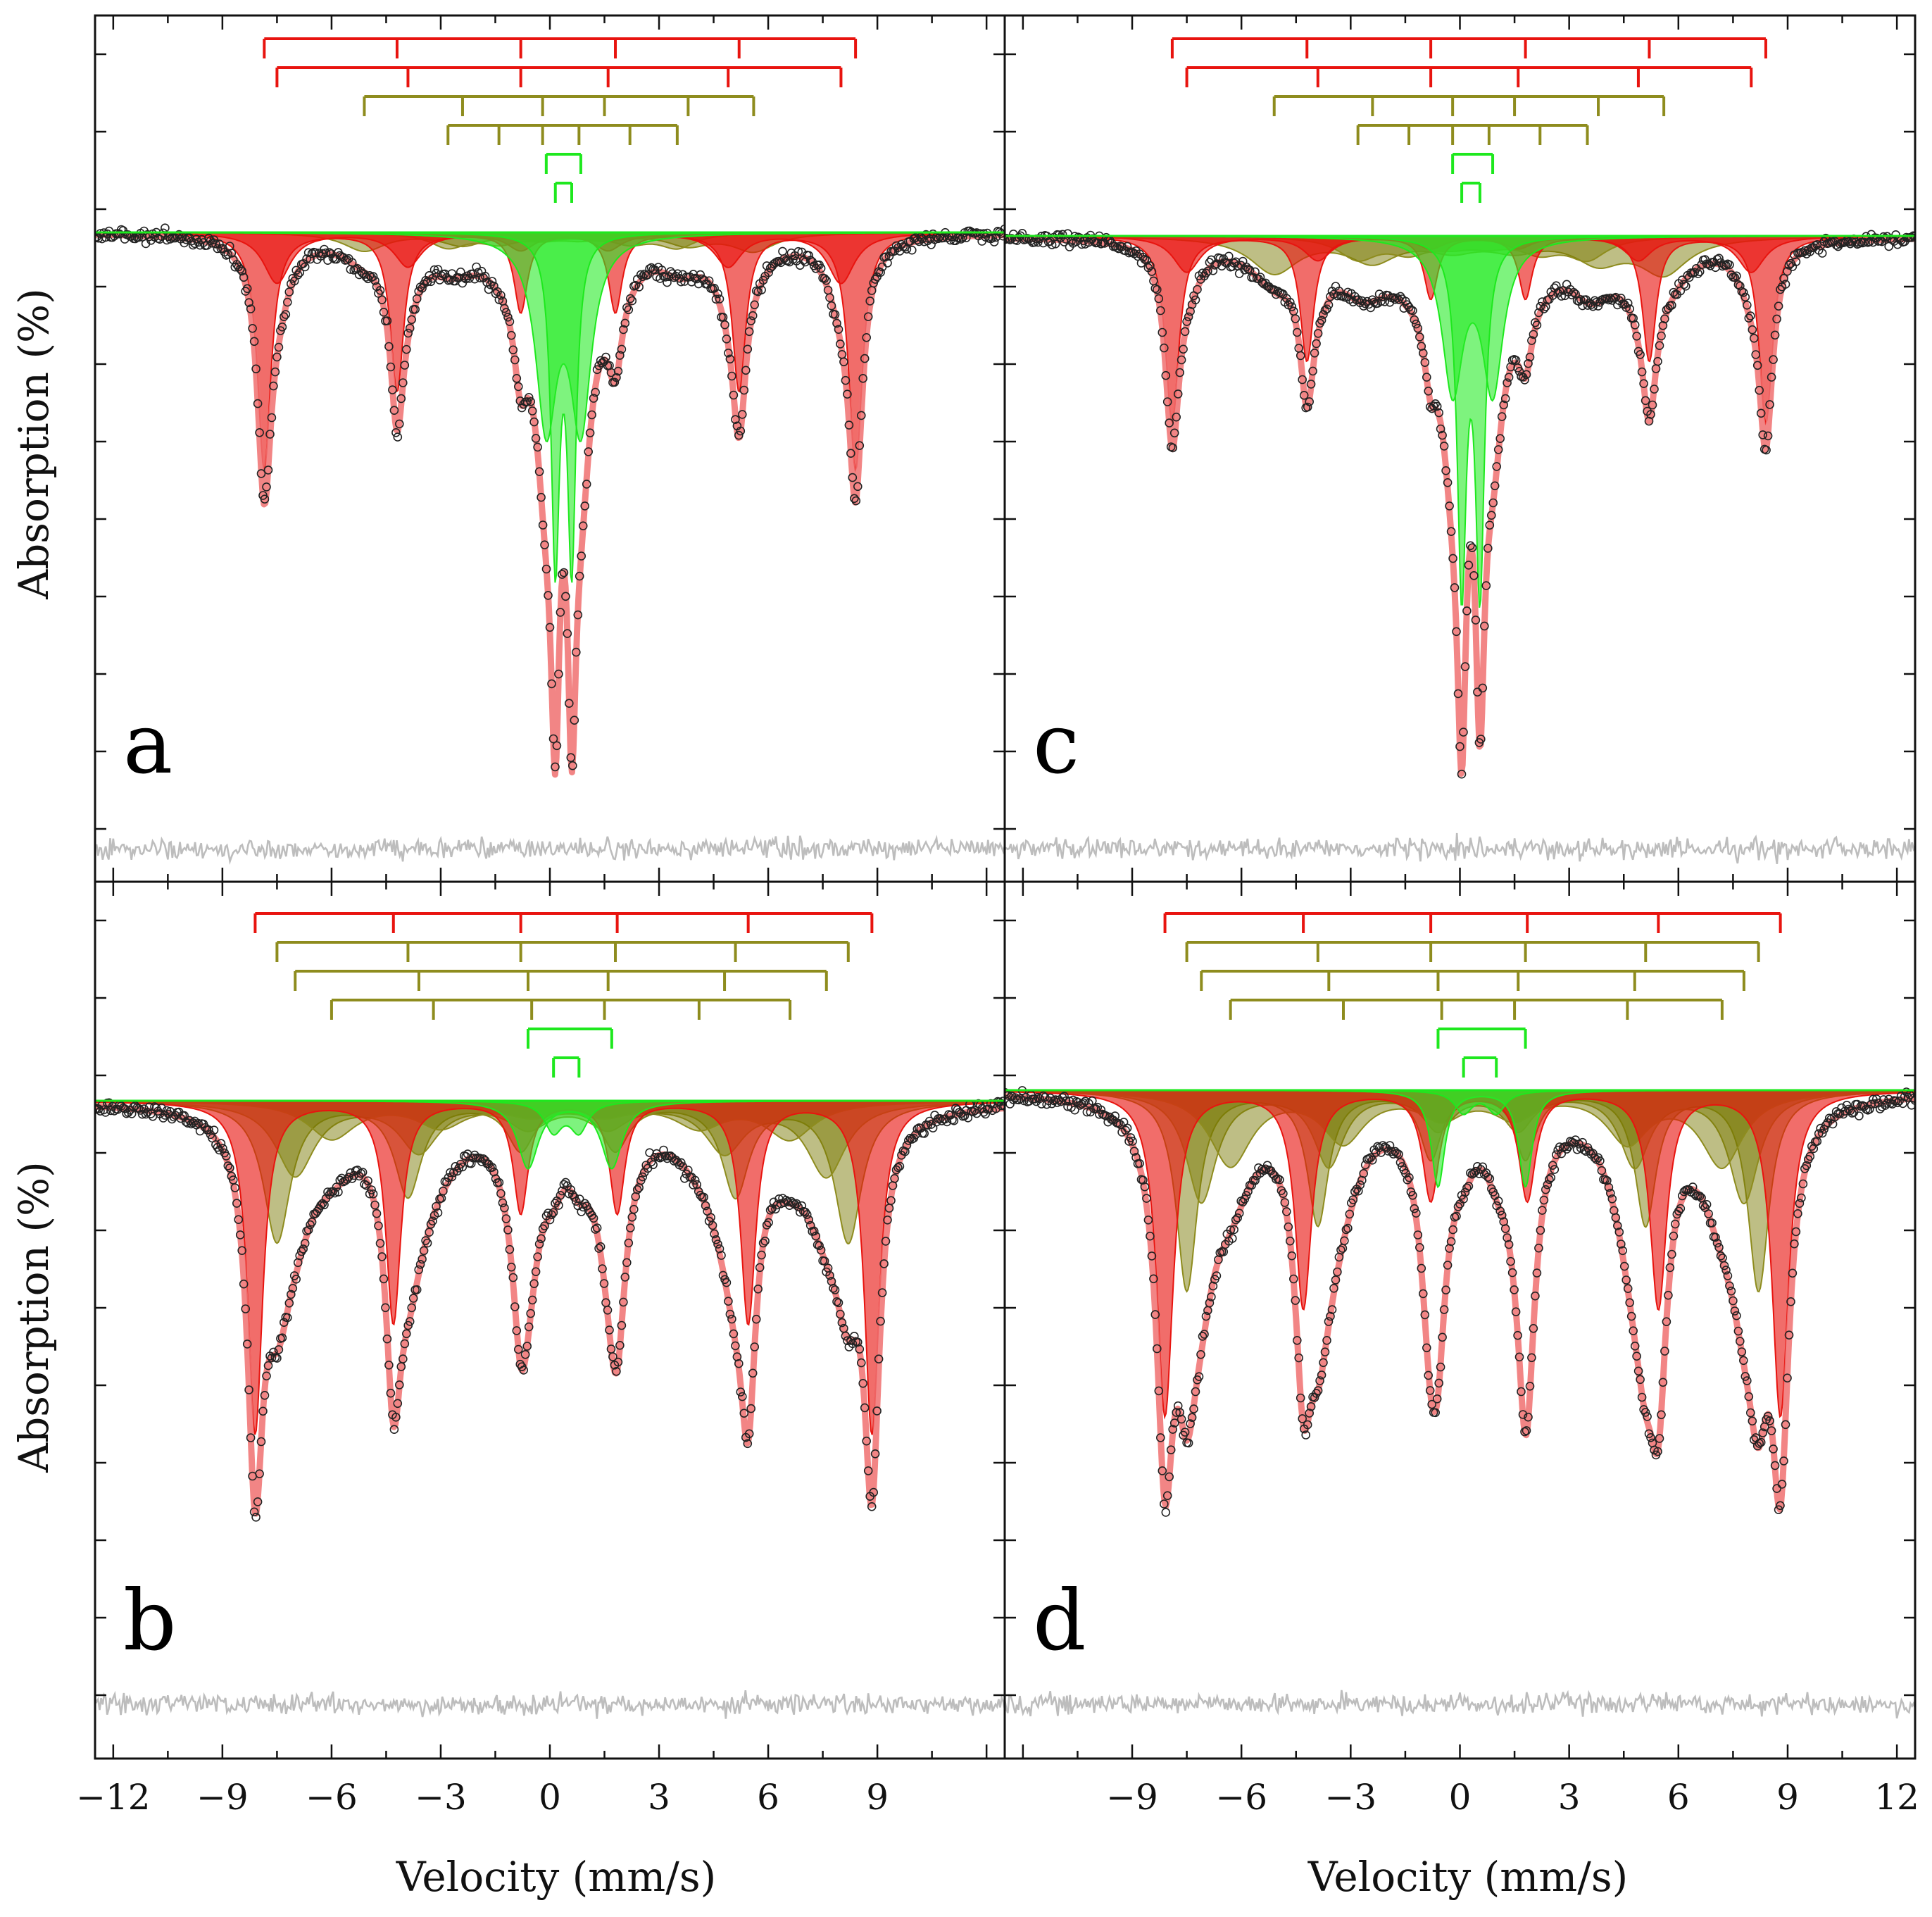 This screenshot has height=1917, width=1932. What do you see at coordinates (1470, 192) in the screenshot?
I see `stick-row-green` at bounding box center [1470, 192].